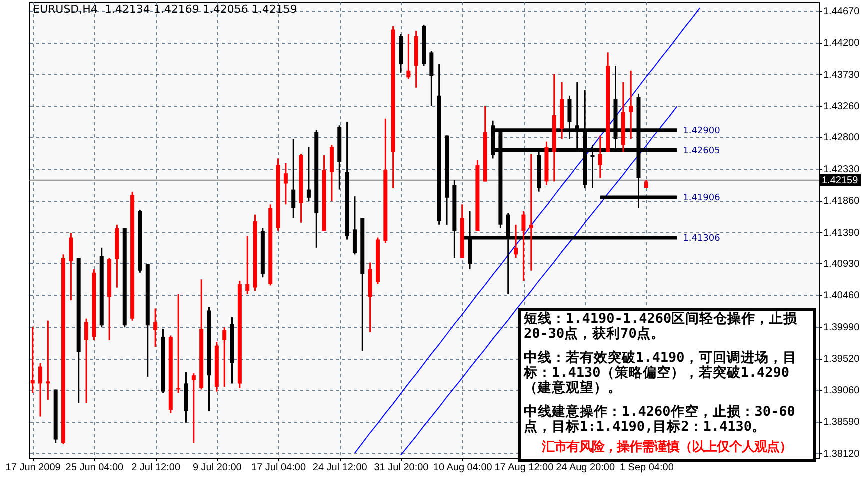  What do you see at coordinates (840, 180) in the screenshot?
I see `ref-line-label: 1.42159` at bounding box center [840, 180].